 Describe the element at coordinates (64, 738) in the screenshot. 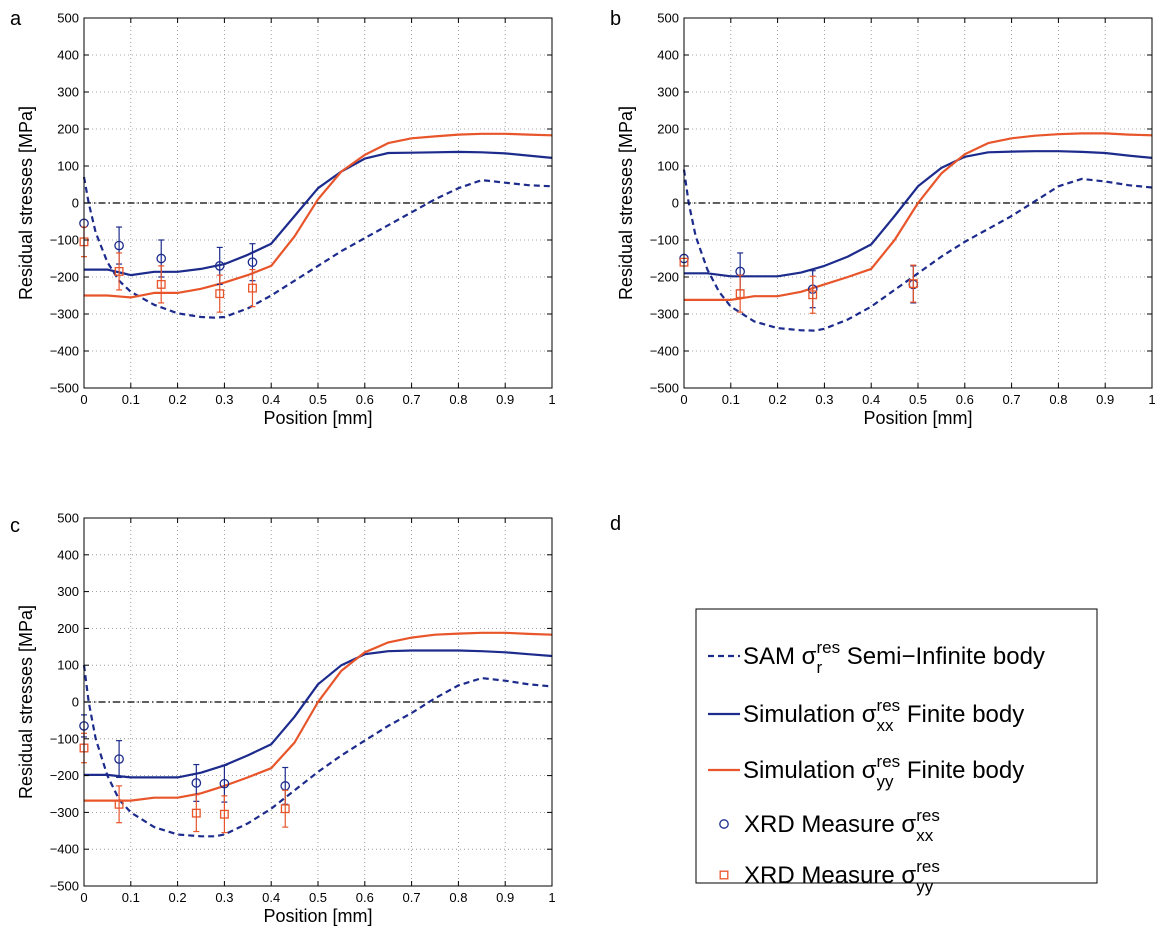

I see `y-tick-label: −100` at that location.